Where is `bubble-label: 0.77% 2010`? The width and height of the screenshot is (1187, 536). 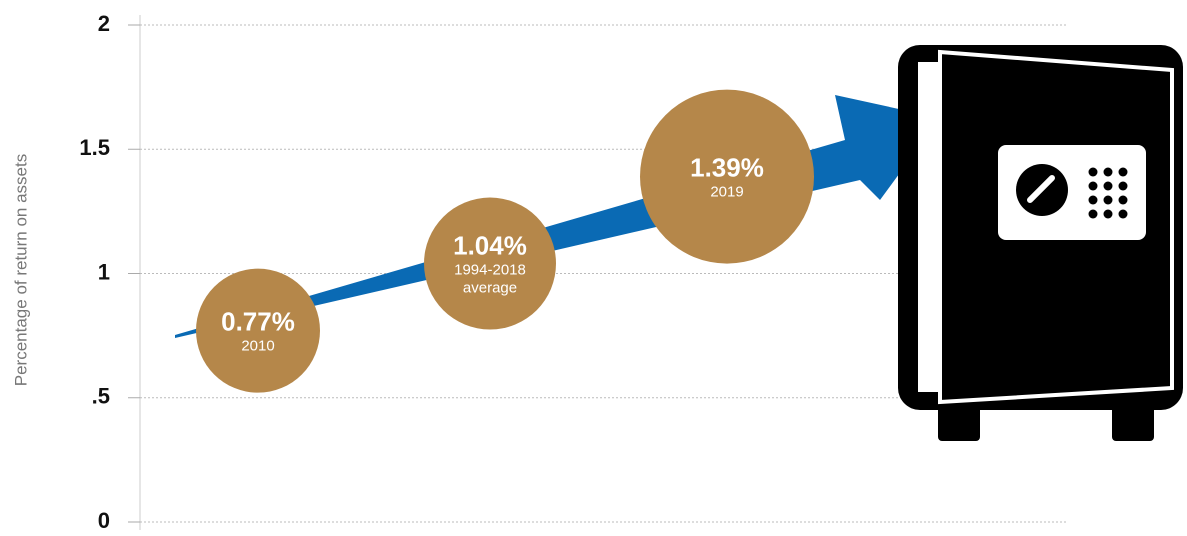
bubble-label: 0.77% 2010 is located at coordinates (258, 330).